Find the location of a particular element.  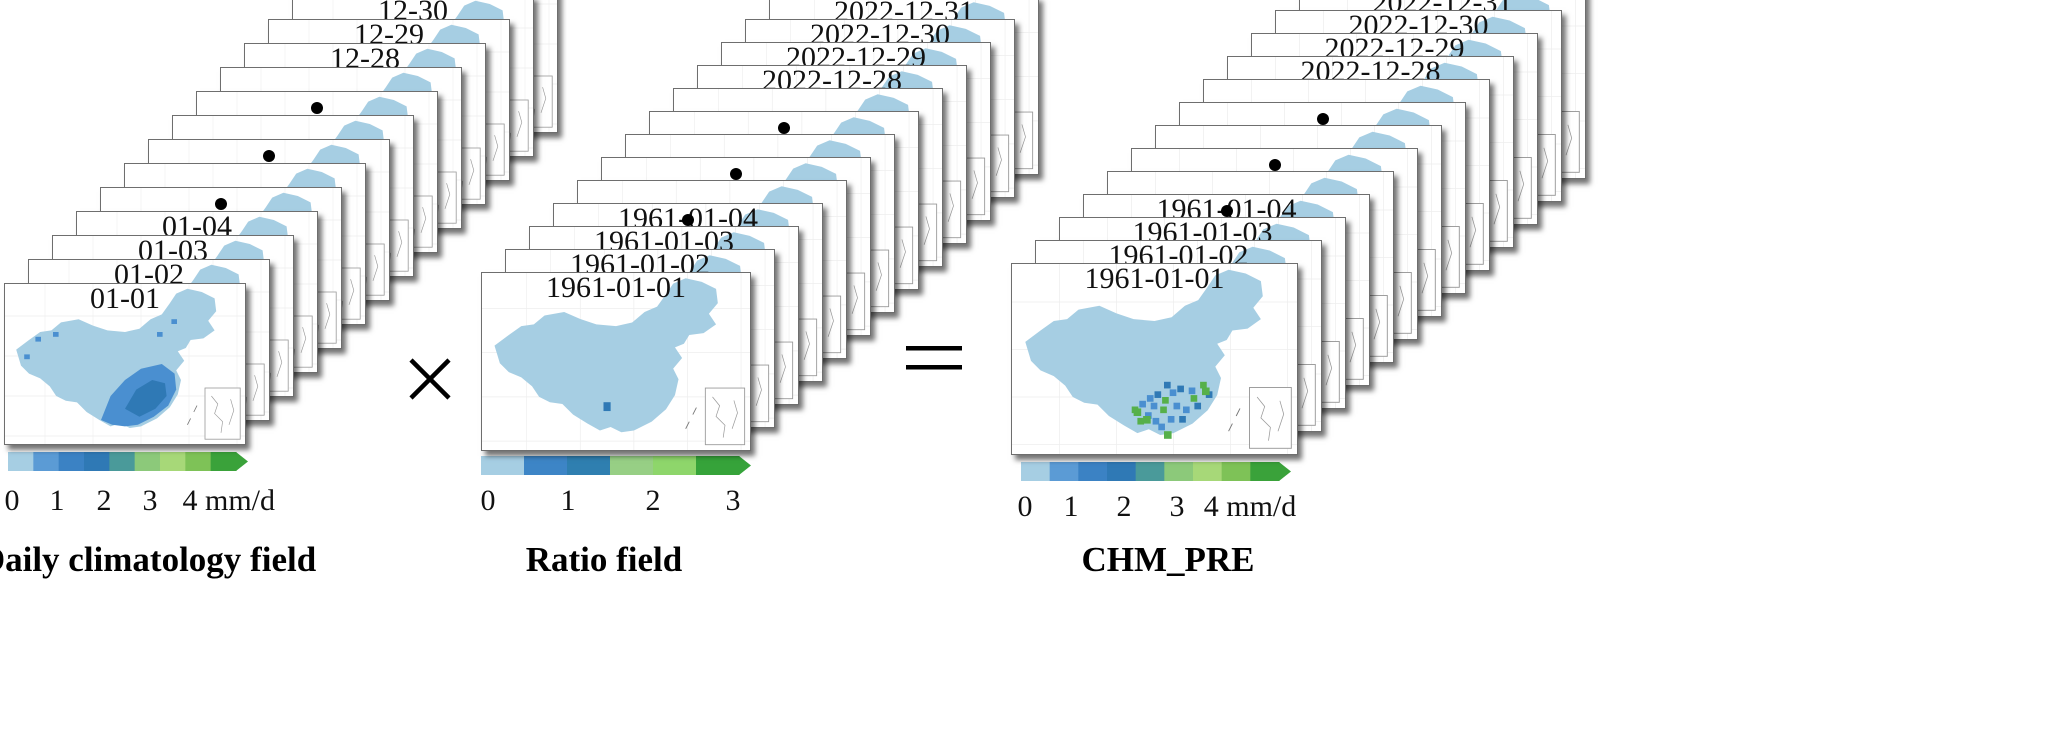

colorbar-tick-label: 4 mm/d is located at coordinates (1250, 506).